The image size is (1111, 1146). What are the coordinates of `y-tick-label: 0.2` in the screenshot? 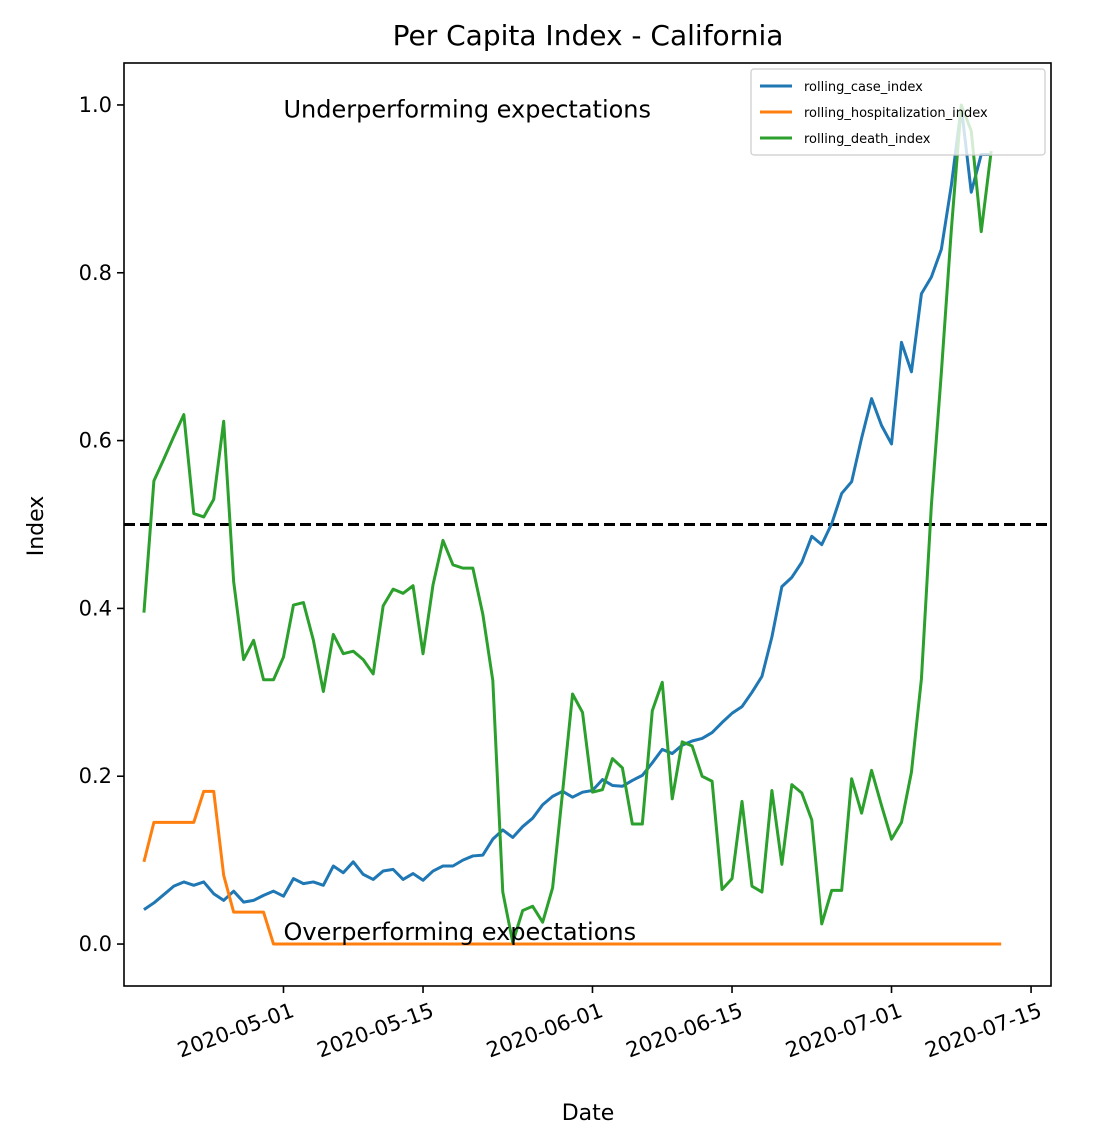 It's located at (95, 776).